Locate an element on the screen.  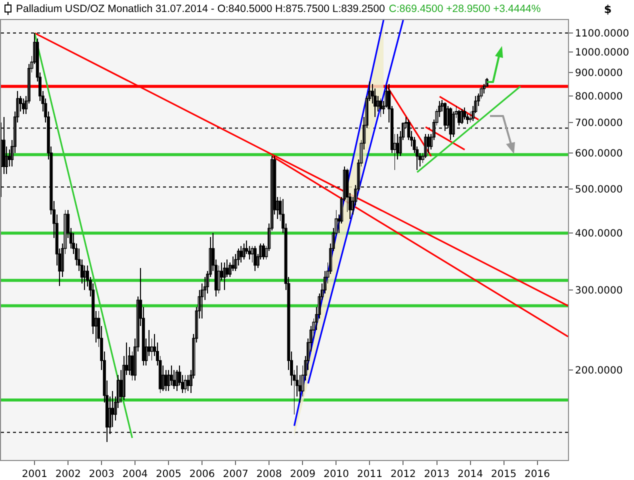
x-tick-label: 2006 is located at coordinates (202, 474).